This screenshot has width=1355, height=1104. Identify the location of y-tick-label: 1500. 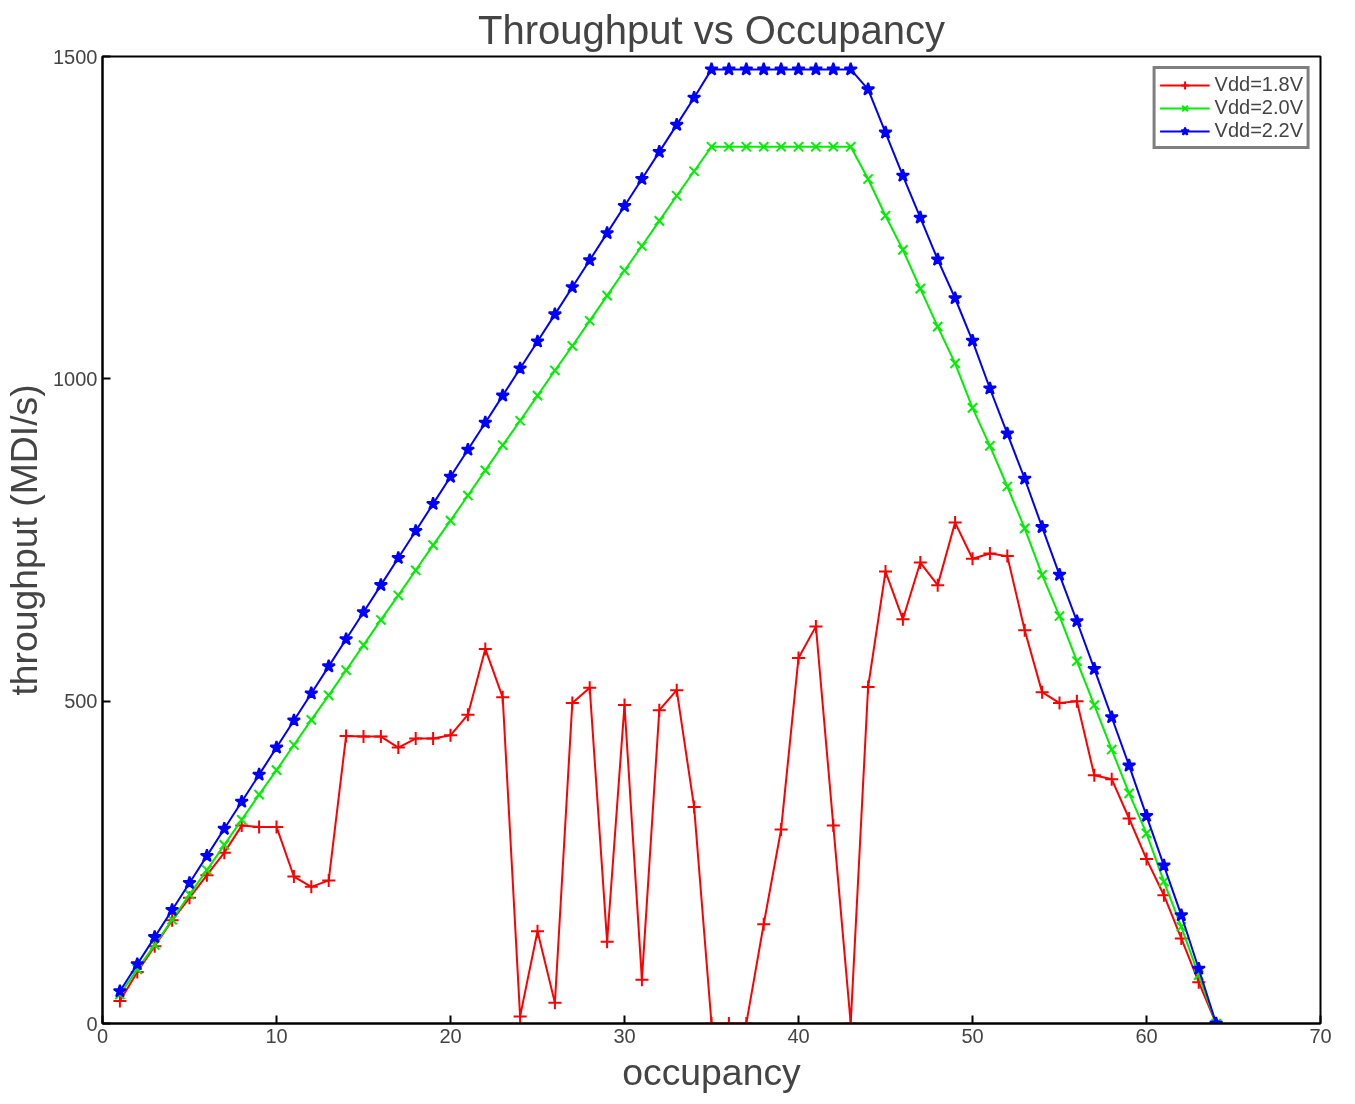
(75, 56).